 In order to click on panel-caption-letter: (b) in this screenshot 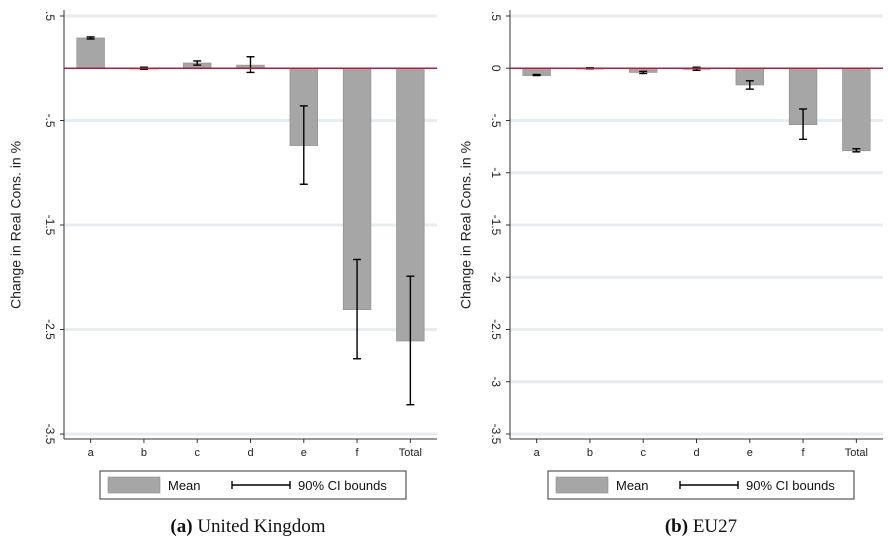, I will do `click(676, 526)`.